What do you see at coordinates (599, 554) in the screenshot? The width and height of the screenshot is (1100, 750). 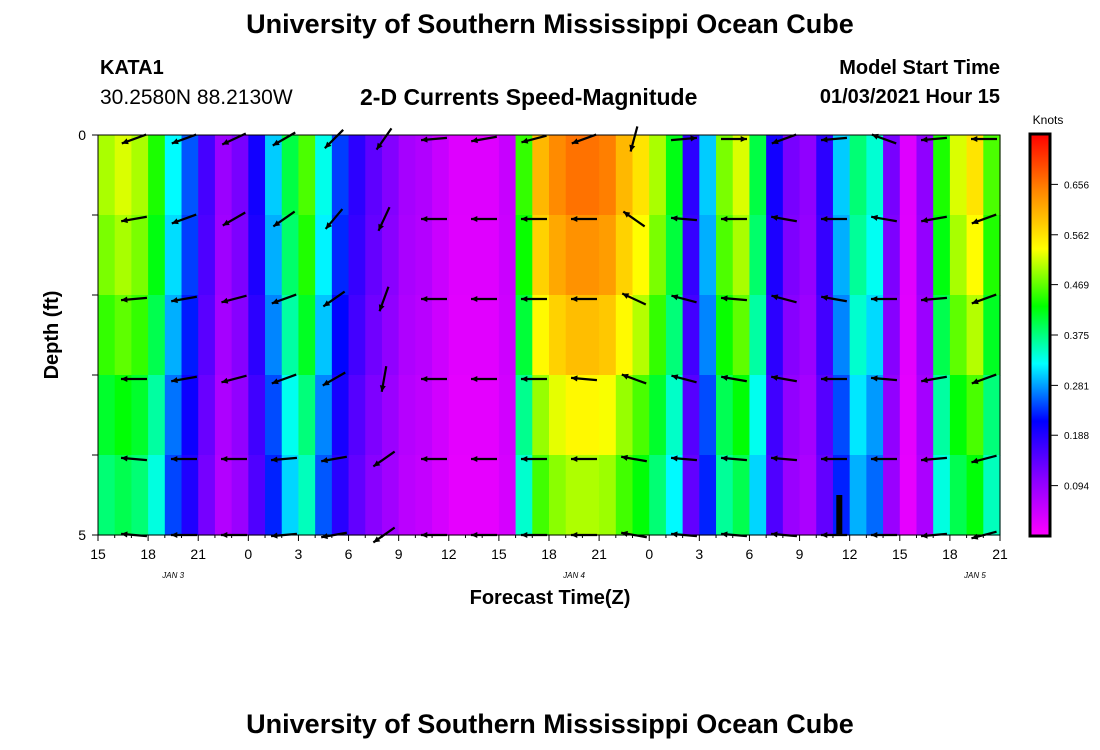 I see `x-tick-label: 21` at bounding box center [599, 554].